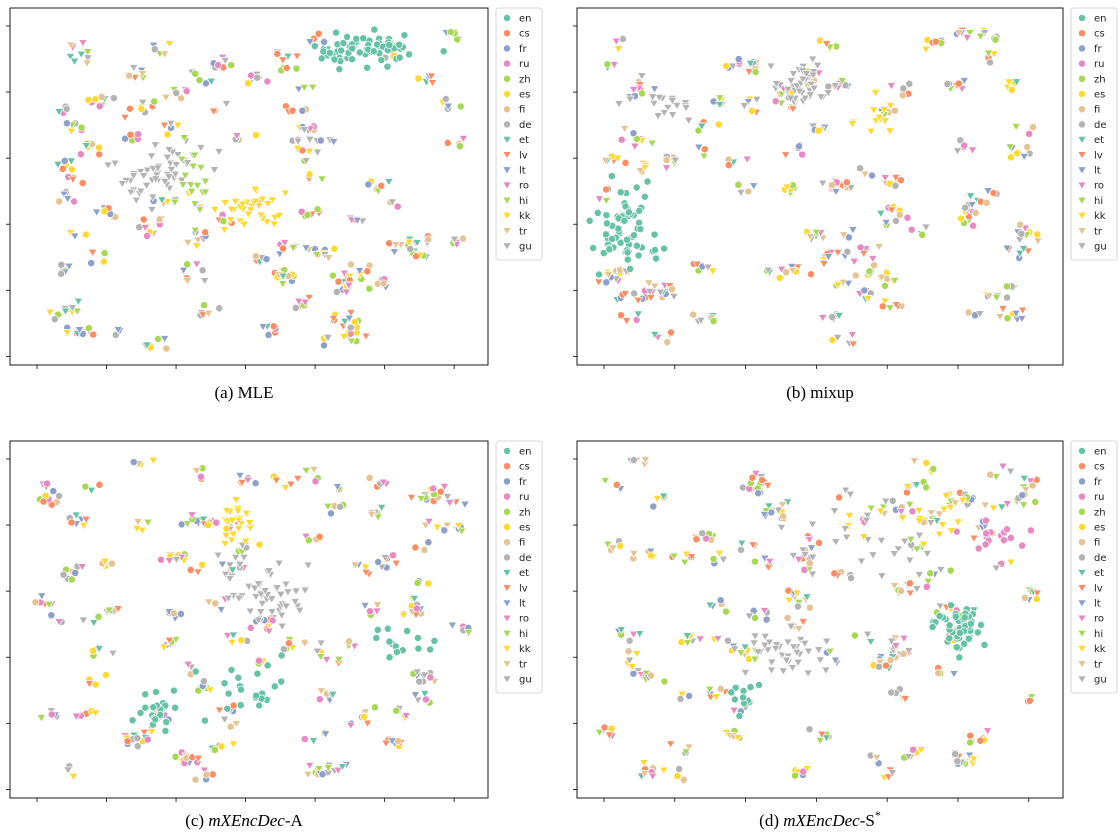  Describe the element at coordinates (820, 819) in the screenshot. I see `panel-caption: (d) mXEncDec-S*` at that location.